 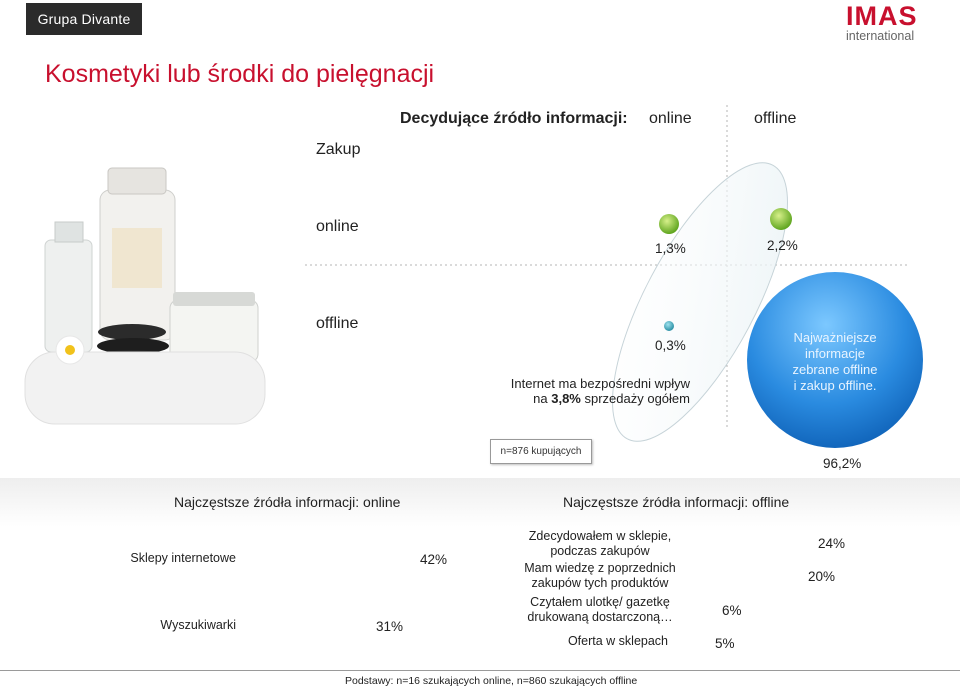 I want to click on bubble-online-offline, so click(x=781, y=219).